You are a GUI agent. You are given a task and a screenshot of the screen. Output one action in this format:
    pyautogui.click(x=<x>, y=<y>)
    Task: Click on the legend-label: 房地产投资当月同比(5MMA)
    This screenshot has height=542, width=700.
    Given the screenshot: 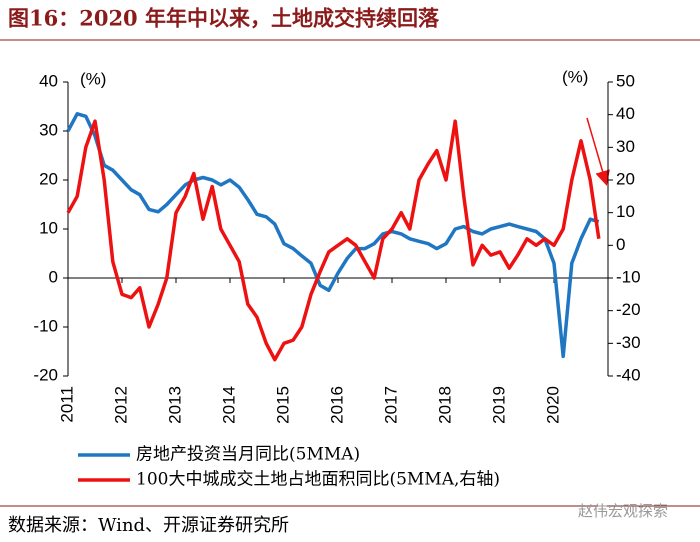 What is the action you would take?
    pyautogui.click(x=248, y=455)
    